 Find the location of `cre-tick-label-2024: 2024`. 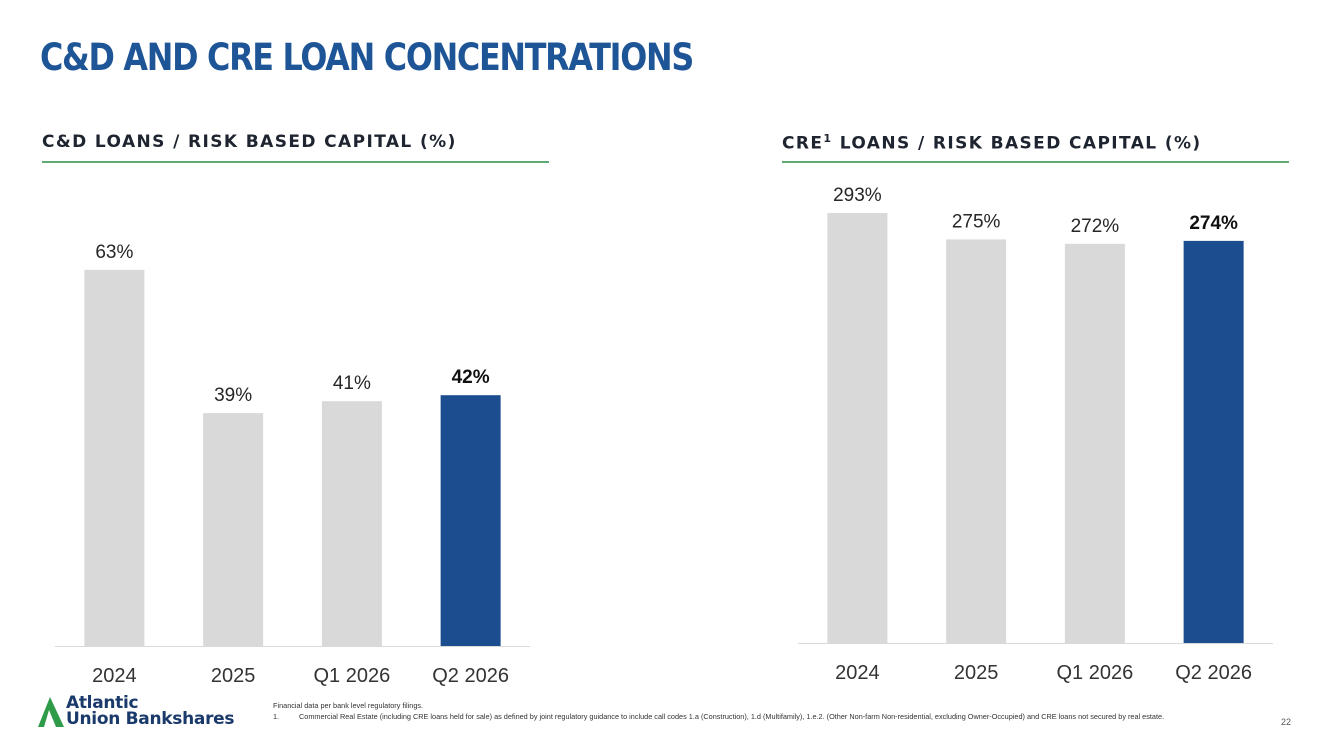

cre-tick-label-2024: 2024 is located at coordinates (857, 673).